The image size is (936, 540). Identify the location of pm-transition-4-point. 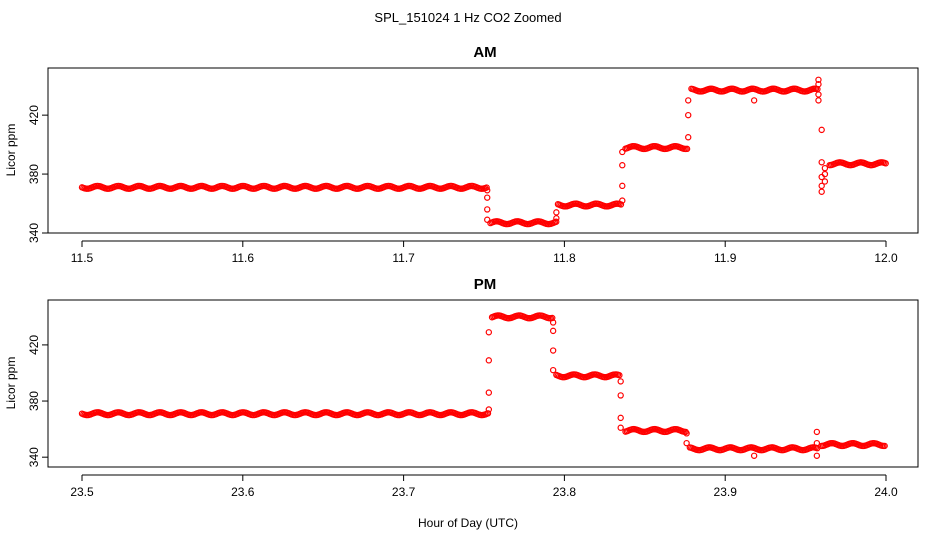
(754, 455).